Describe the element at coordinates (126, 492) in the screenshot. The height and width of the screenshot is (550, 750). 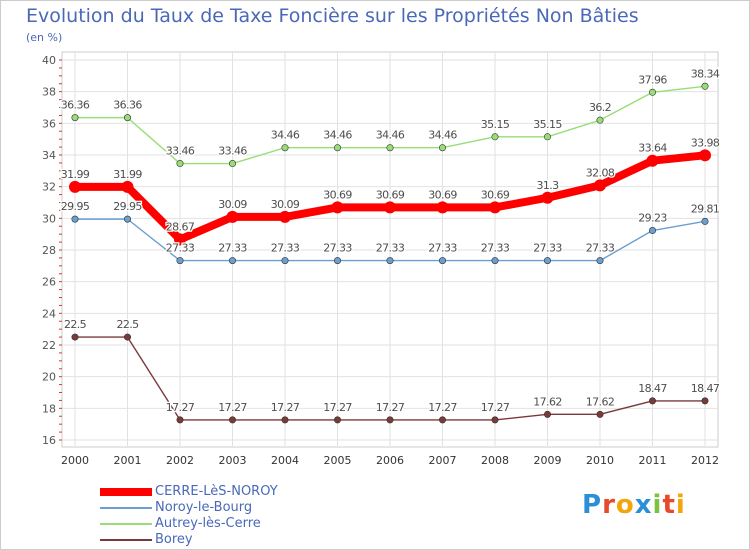
I see `legend-swatch-cerre` at that location.